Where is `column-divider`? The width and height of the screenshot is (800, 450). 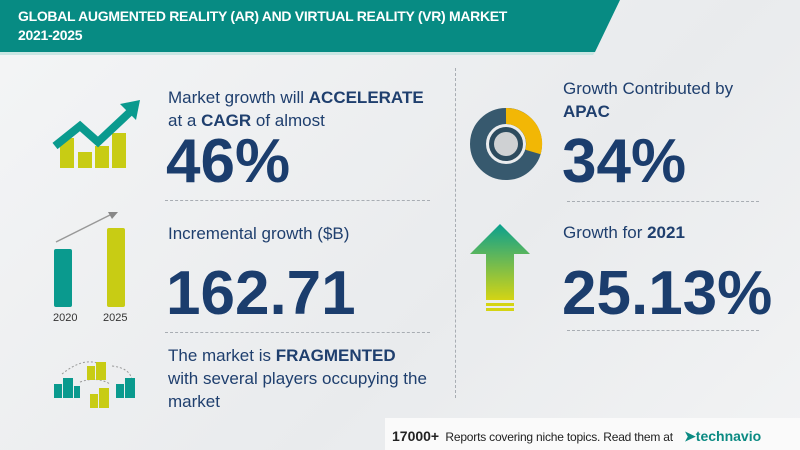
column-divider is located at coordinates (455, 233).